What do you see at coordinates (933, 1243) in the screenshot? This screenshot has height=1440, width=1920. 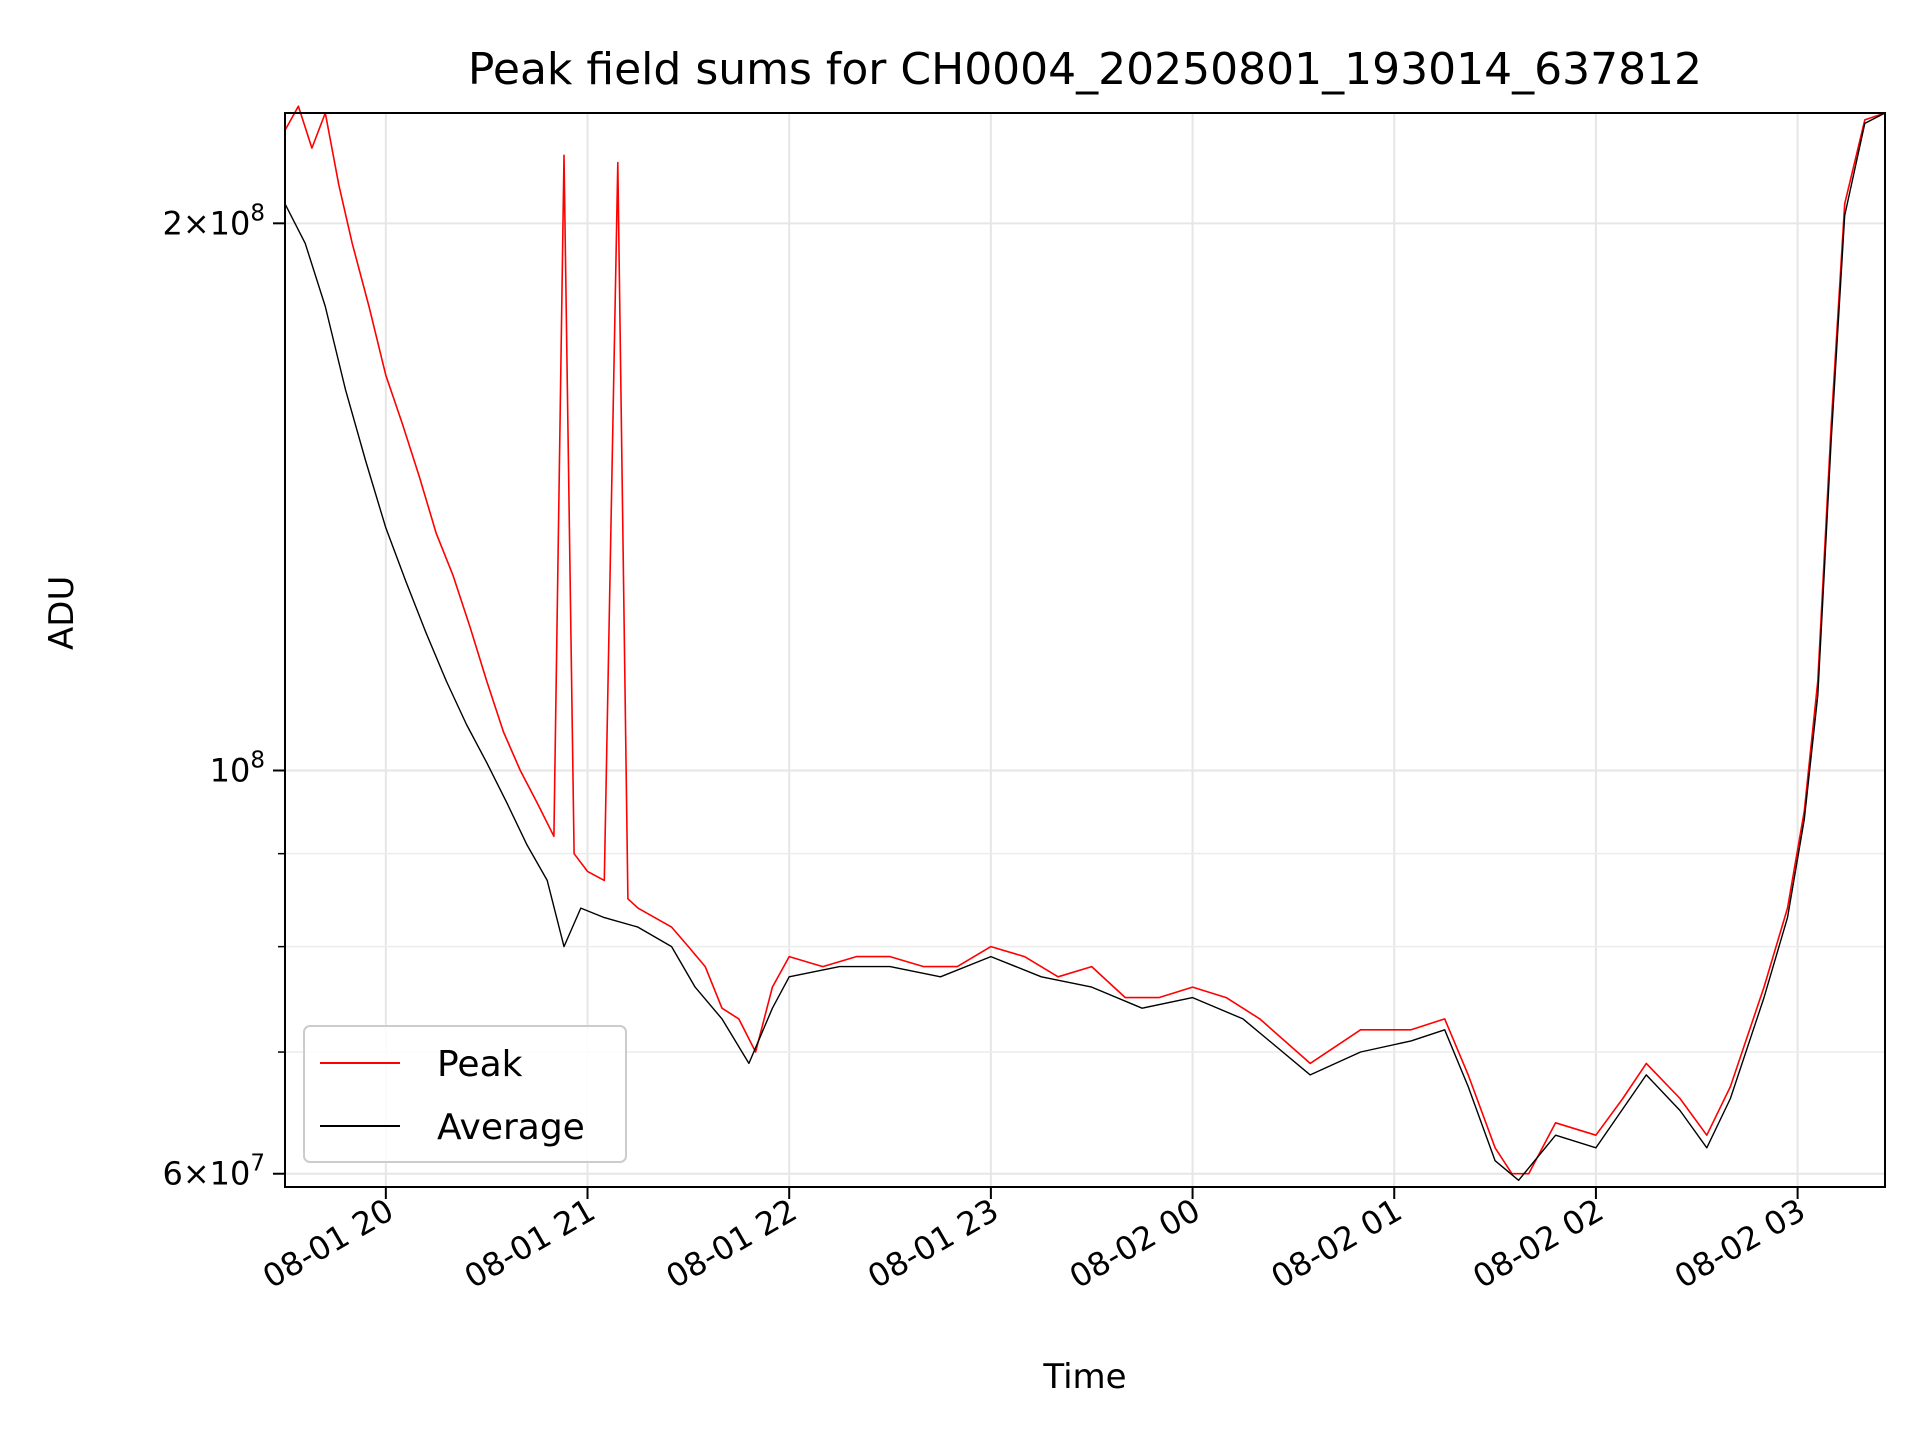 I see `x-tick-label: 08-01 23` at bounding box center [933, 1243].